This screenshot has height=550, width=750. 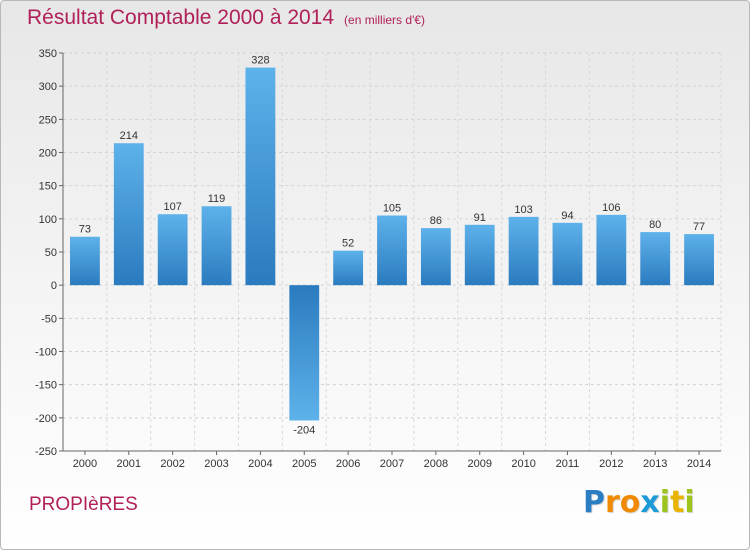 What do you see at coordinates (655, 464) in the screenshot?
I see `x-tick-label: 2013` at bounding box center [655, 464].